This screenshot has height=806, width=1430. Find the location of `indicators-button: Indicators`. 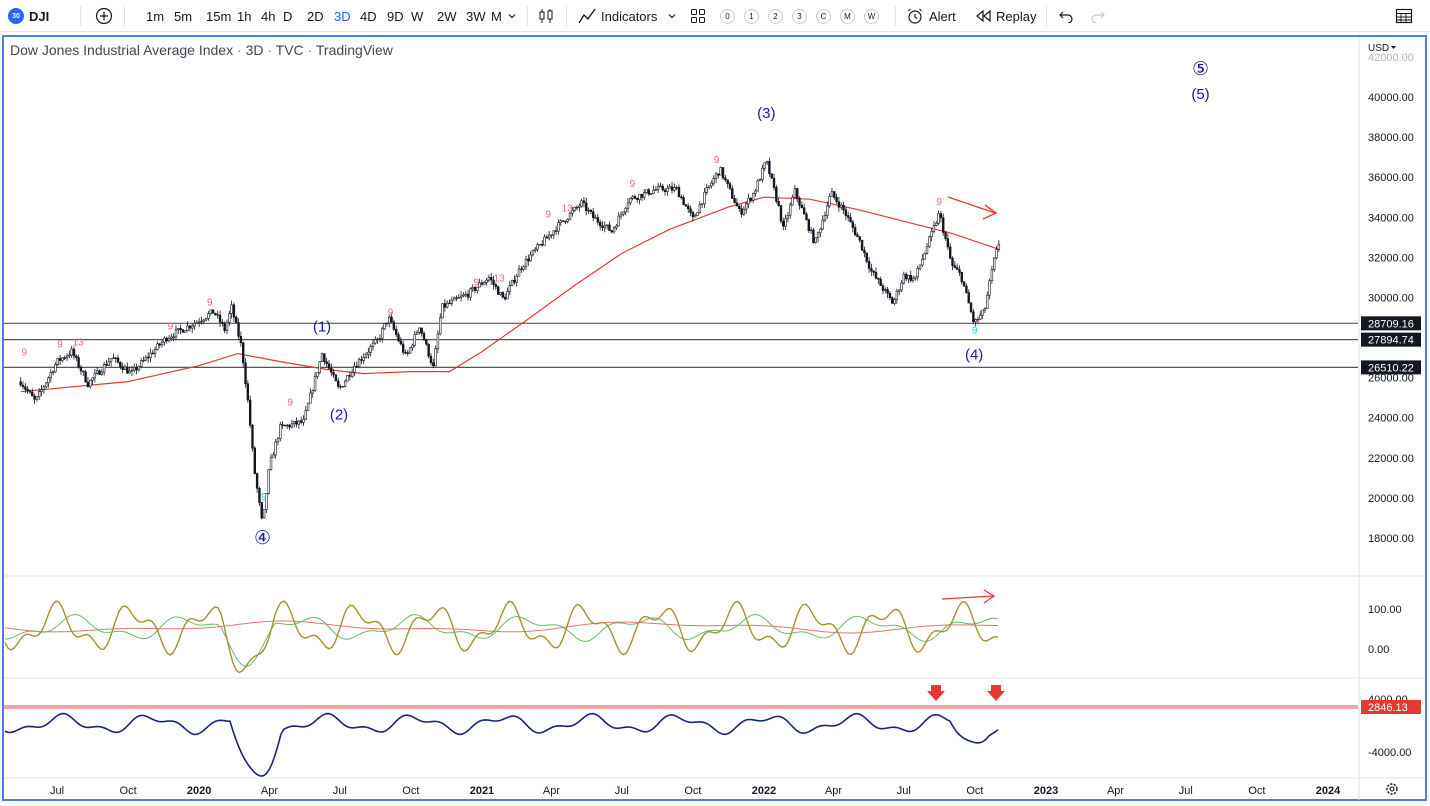

indicators-button: Indicators is located at coordinates (617, 16).